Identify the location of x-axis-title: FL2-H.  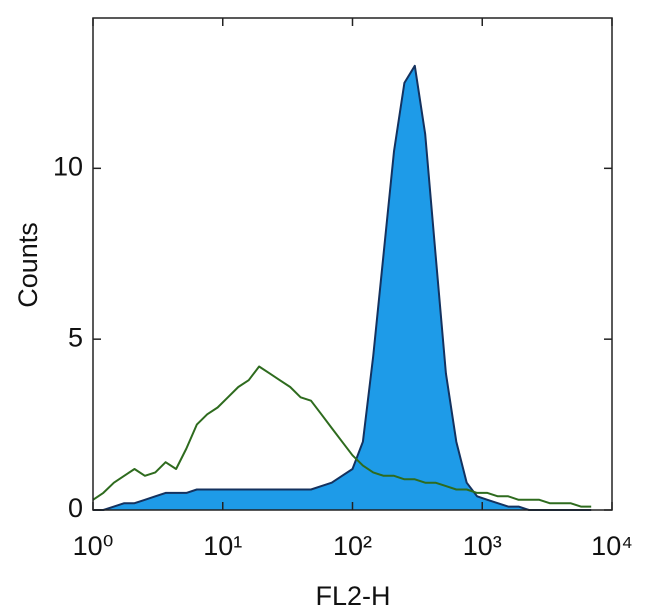
(352, 596).